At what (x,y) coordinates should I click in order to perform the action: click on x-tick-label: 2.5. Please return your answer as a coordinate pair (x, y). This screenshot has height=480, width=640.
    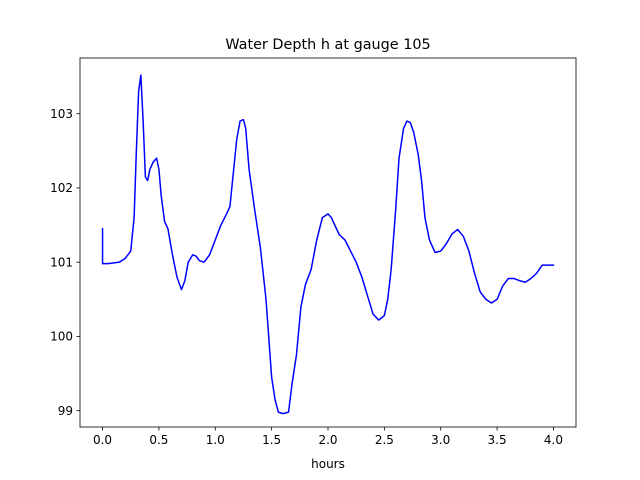
    Looking at the image, I should click on (384, 440).